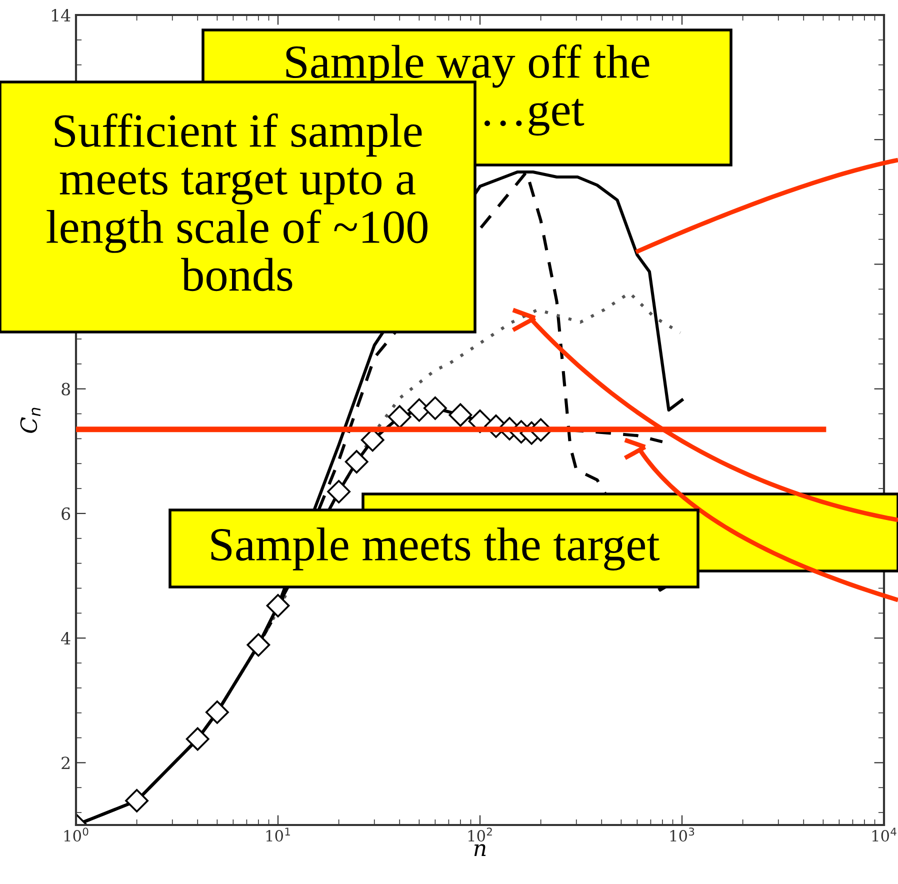 The width and height of the screenshot is (898, 884). What do you see at coordinates (278, 835) in the screenshot?
I see `x-tick-label: 10$^{1}$` at bounding box center [278, 835].